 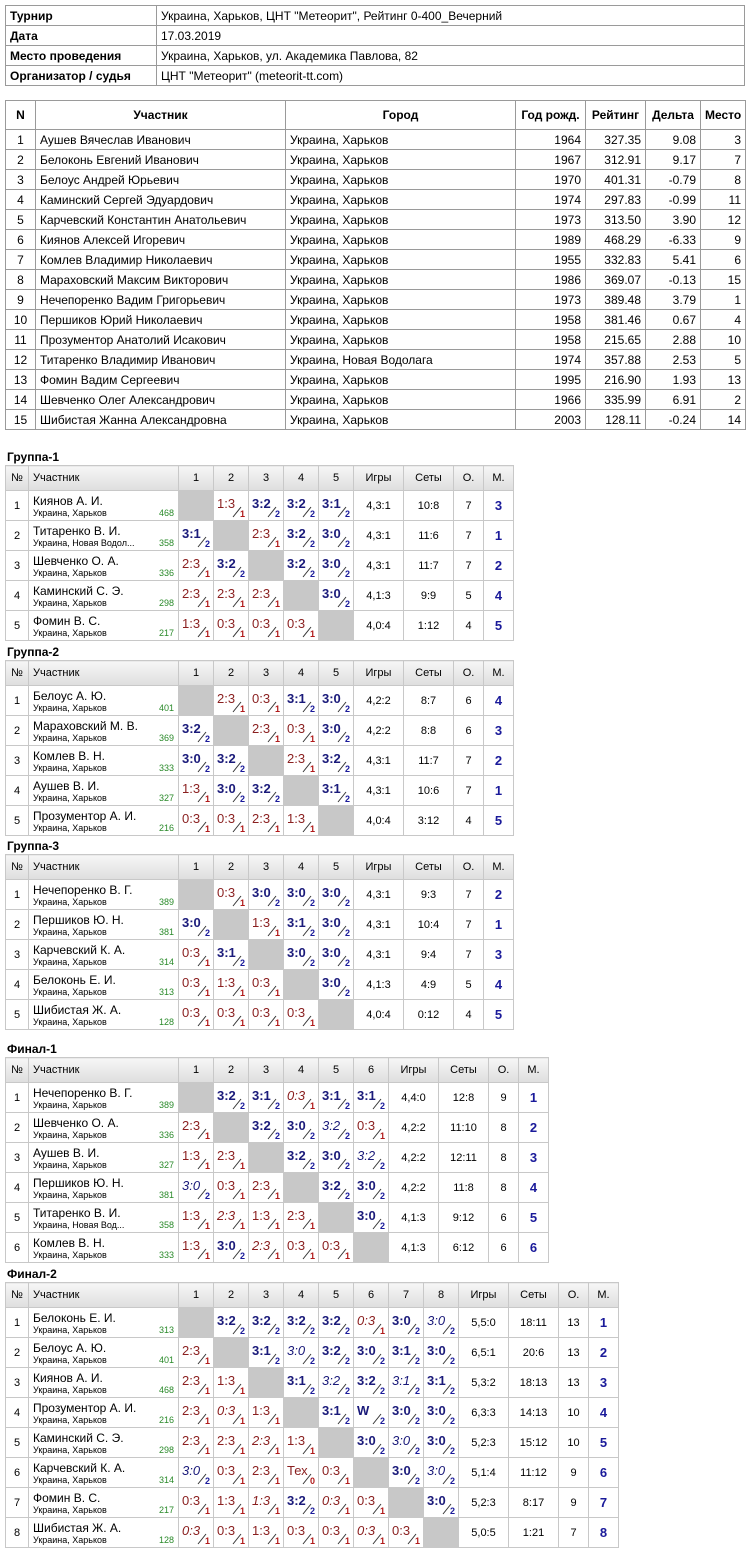 What do you see at coordinates (603, 1502) in the screenshot?
I see `place: 7` at bounding box center [603, 1502].